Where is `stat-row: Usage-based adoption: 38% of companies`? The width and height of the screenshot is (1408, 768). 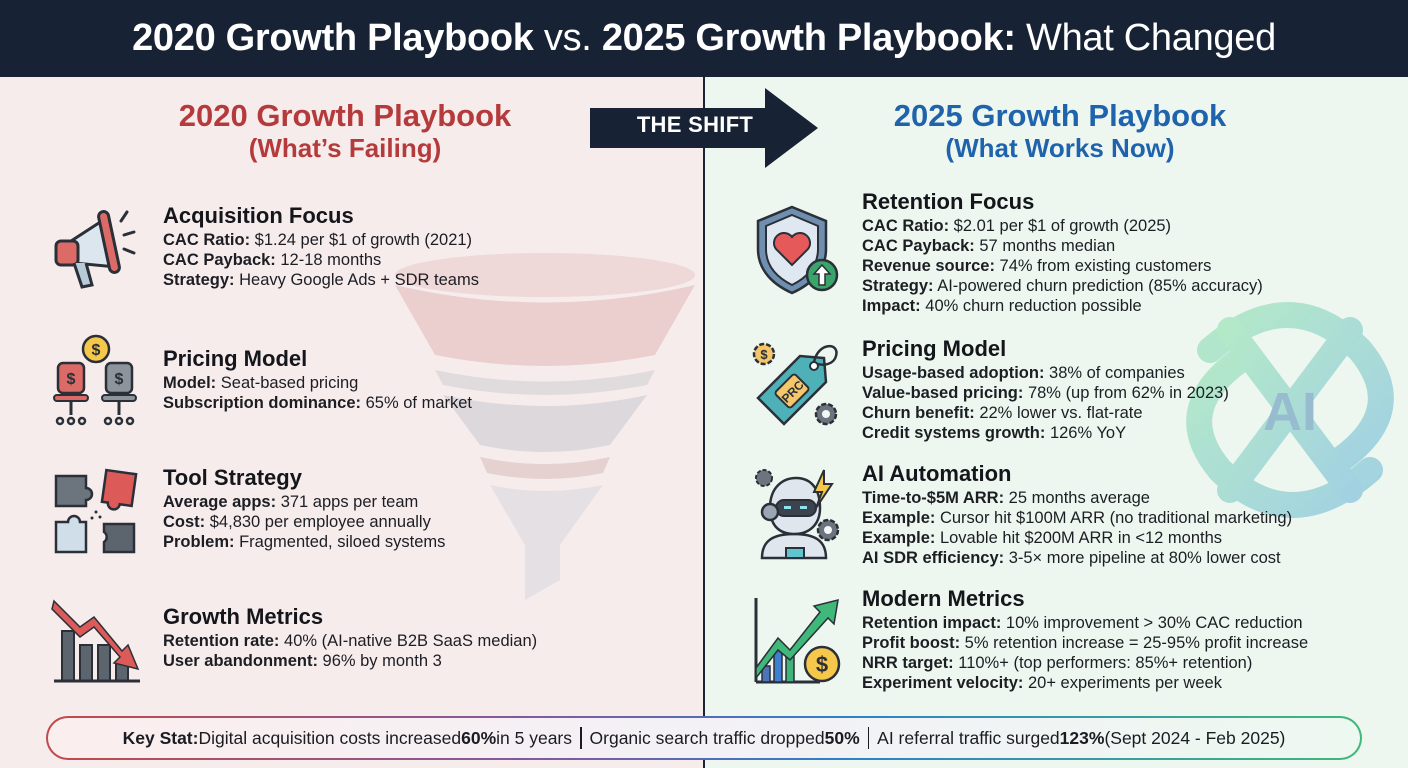
stat-row: Usage-based adoption: 38% of companies is located at coordinates (1023, 373).